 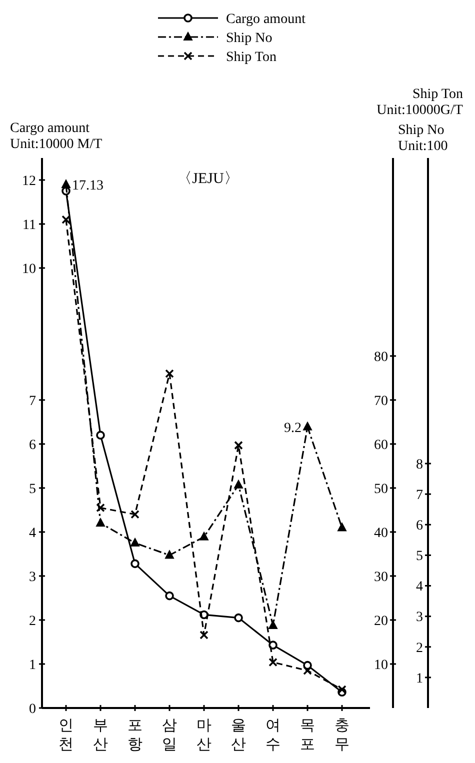 I want to click on y3-tick-label: 6, so click(x=419, y=526).